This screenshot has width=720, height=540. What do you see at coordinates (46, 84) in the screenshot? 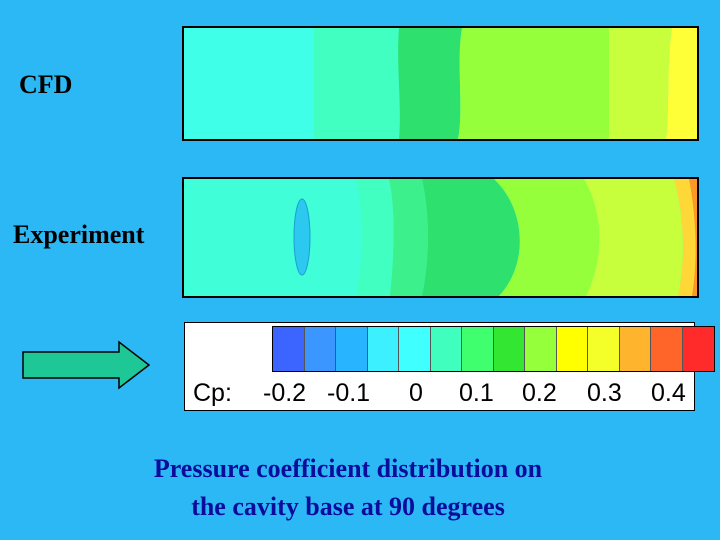
I see `cfd-label: CFD` at bounding box center [46, 84].